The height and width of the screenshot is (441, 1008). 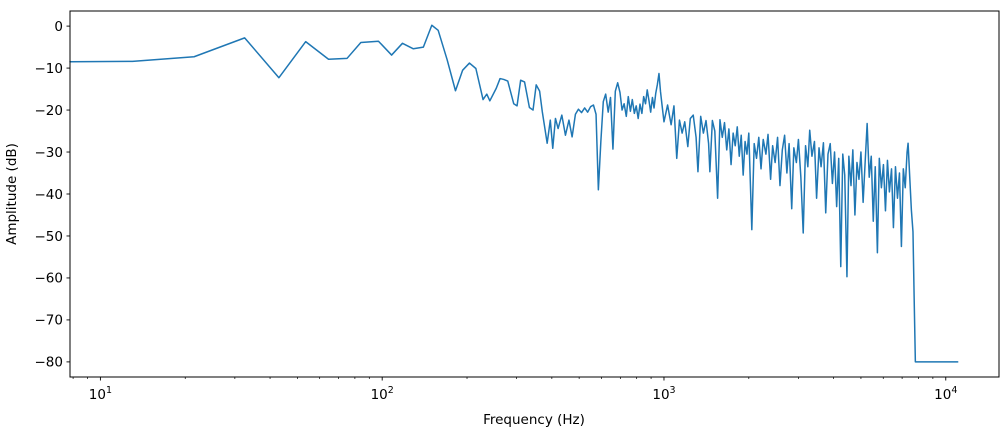 I want to click on y-tick-label: −40, so click(x=49, y=195).